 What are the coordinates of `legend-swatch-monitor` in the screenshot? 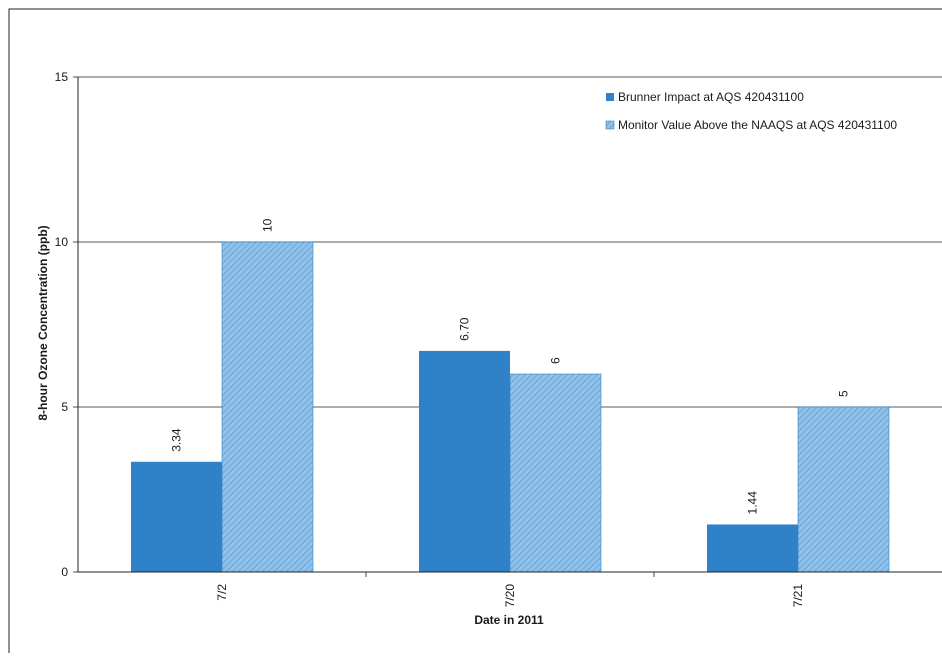 It's located at (610, 125).